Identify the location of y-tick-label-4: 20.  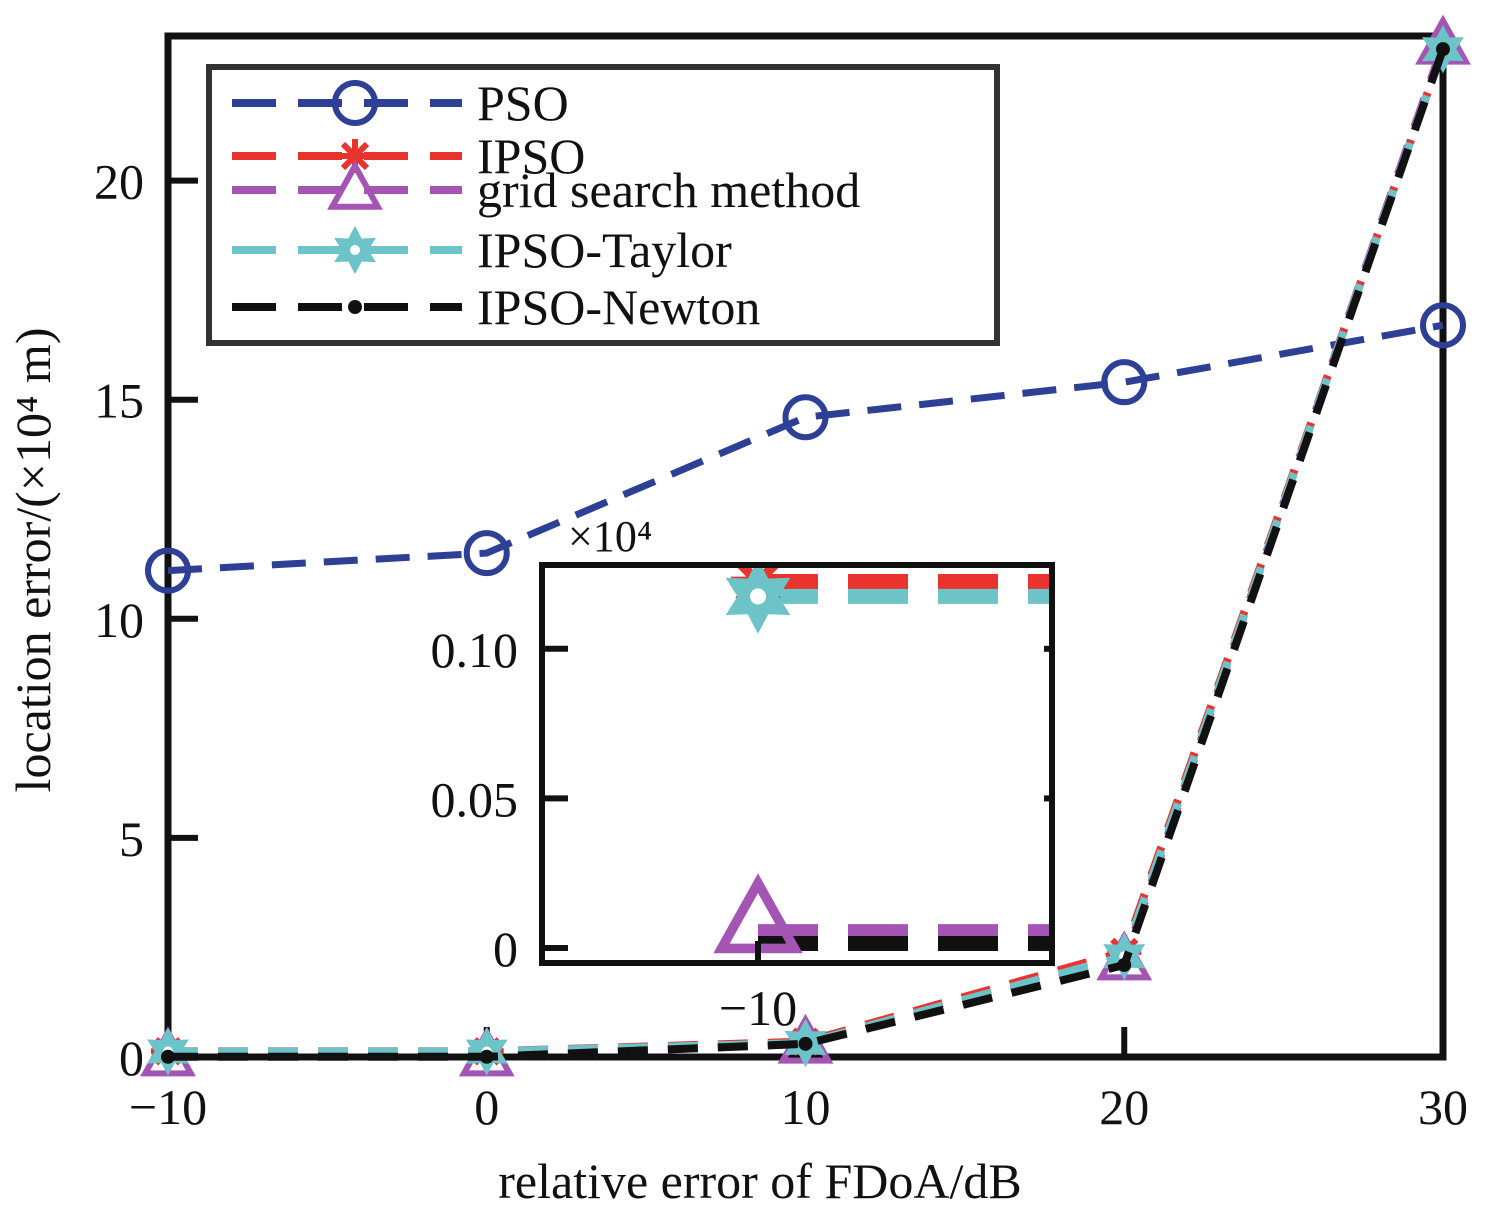
(119, 182).